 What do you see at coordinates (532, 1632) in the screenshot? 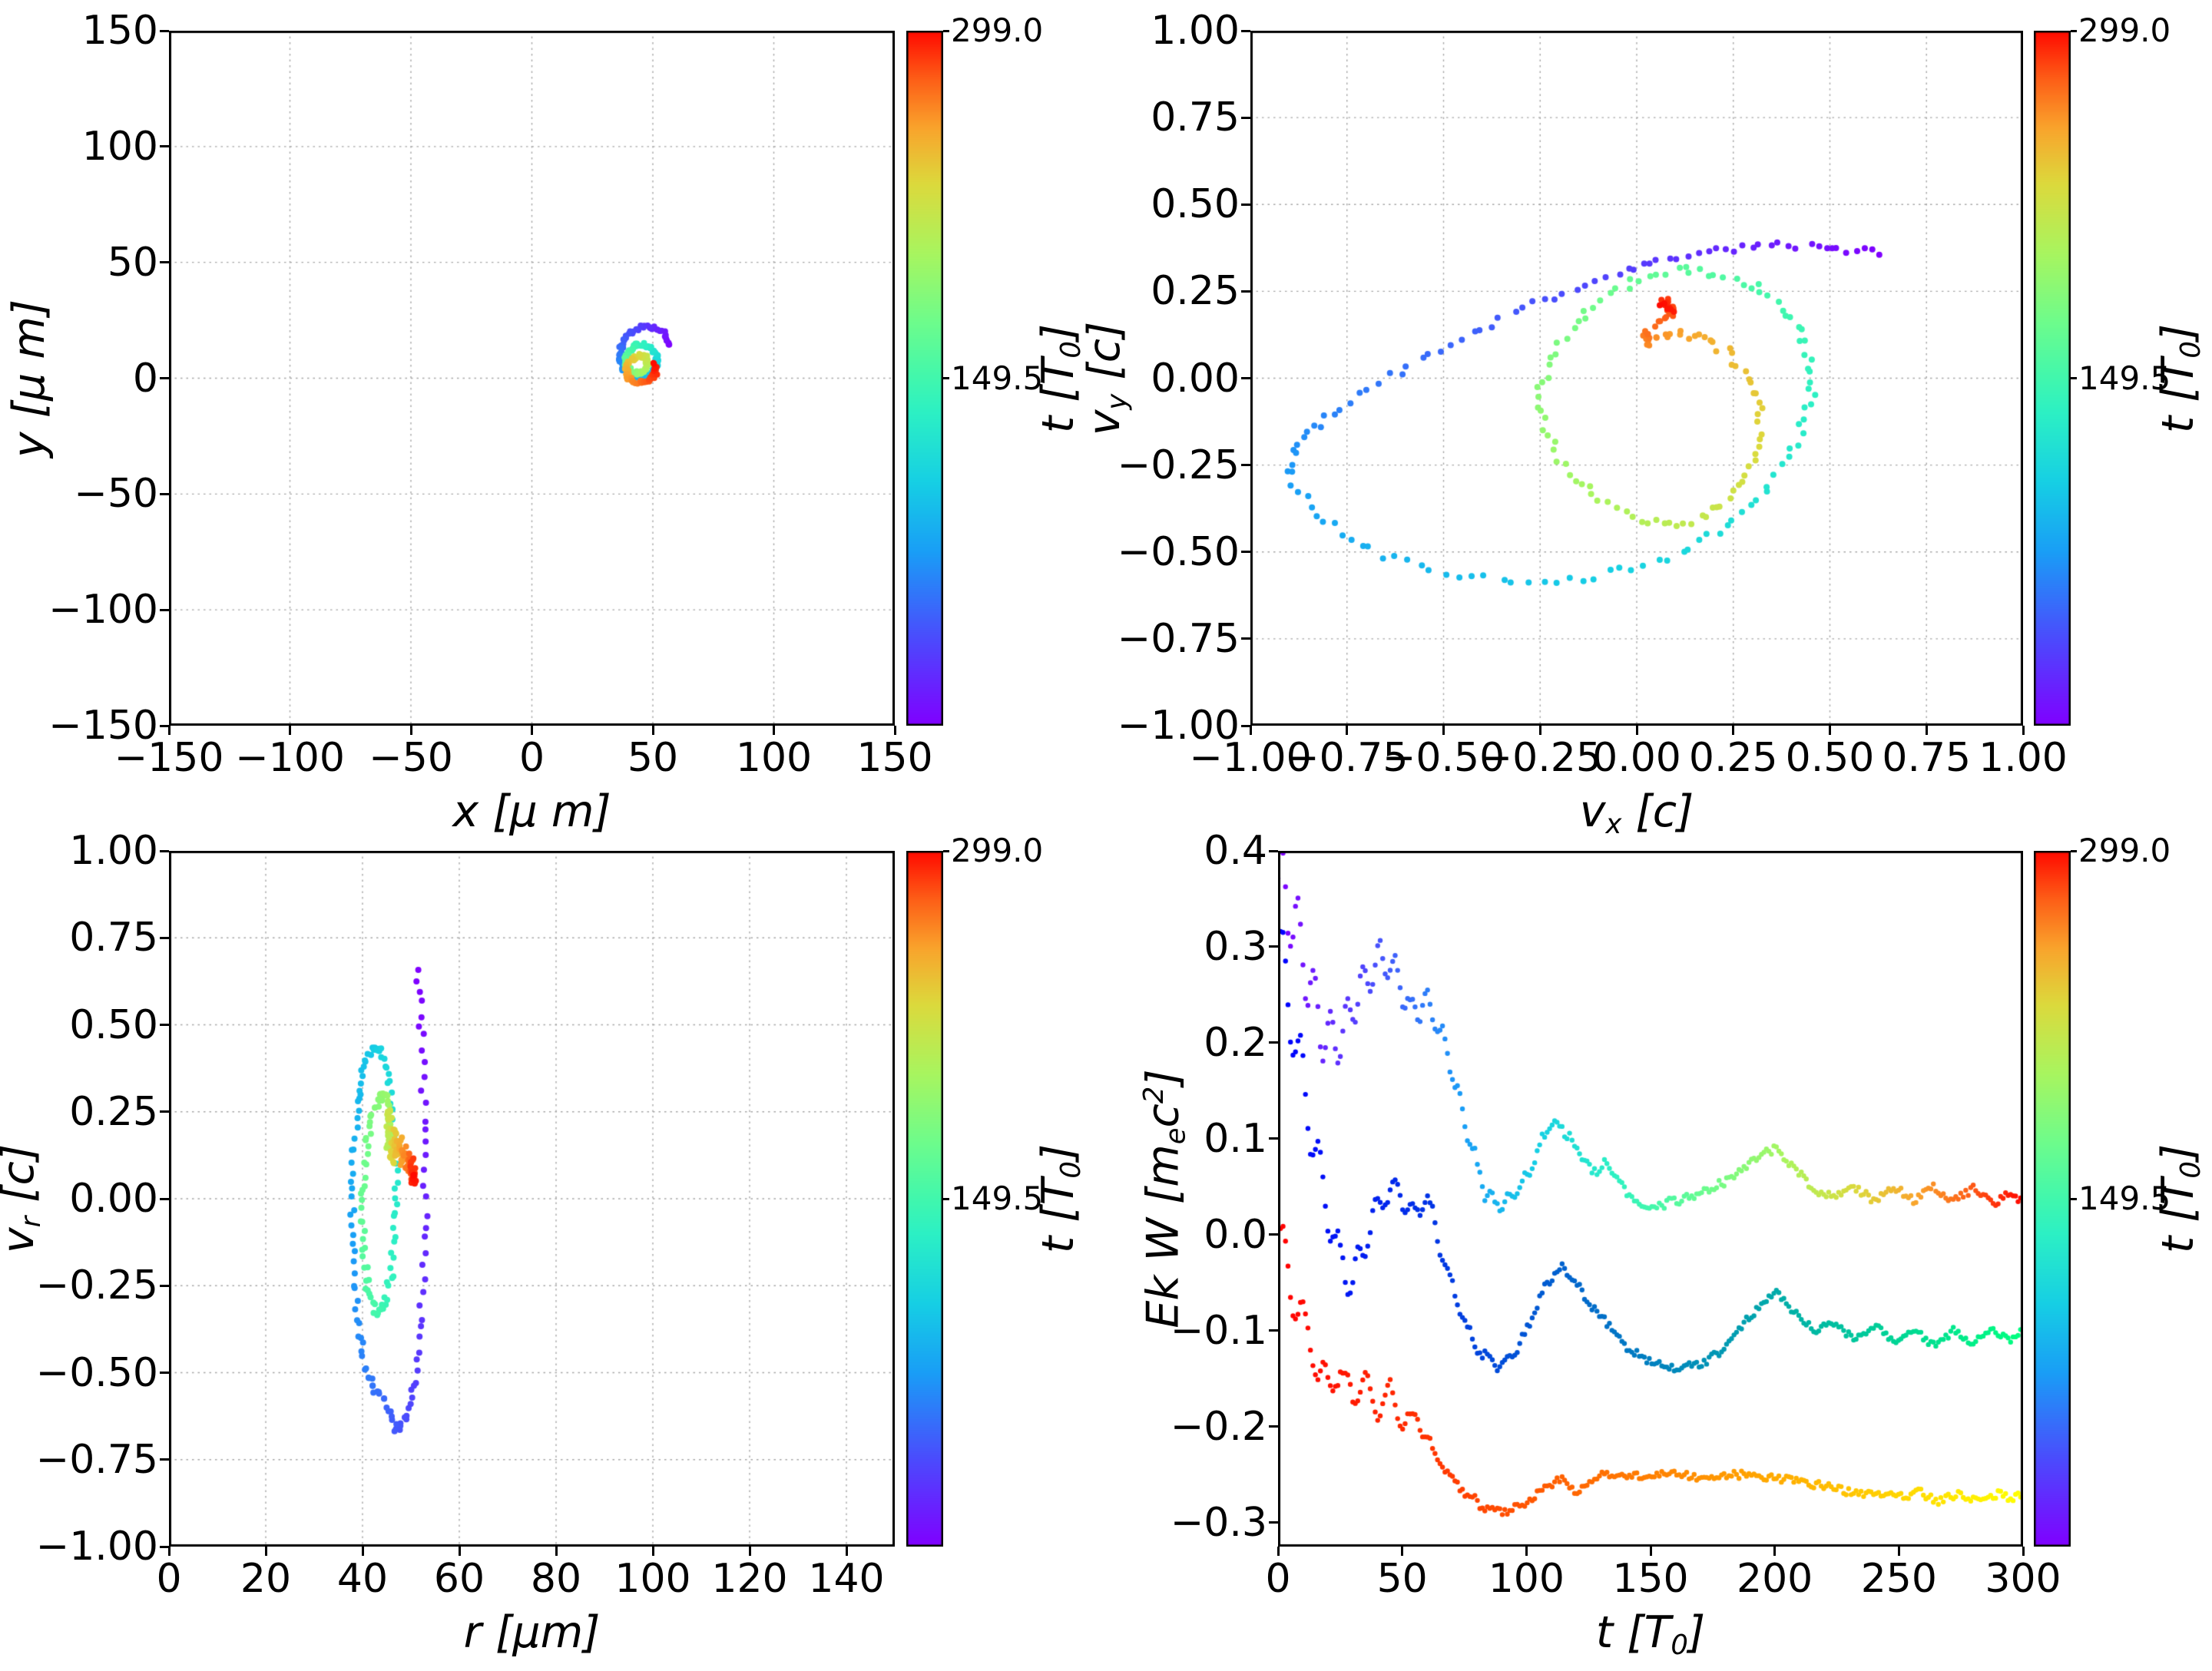
I see `x-axis-label: r [μm]` at bounding box center [532, 1632].